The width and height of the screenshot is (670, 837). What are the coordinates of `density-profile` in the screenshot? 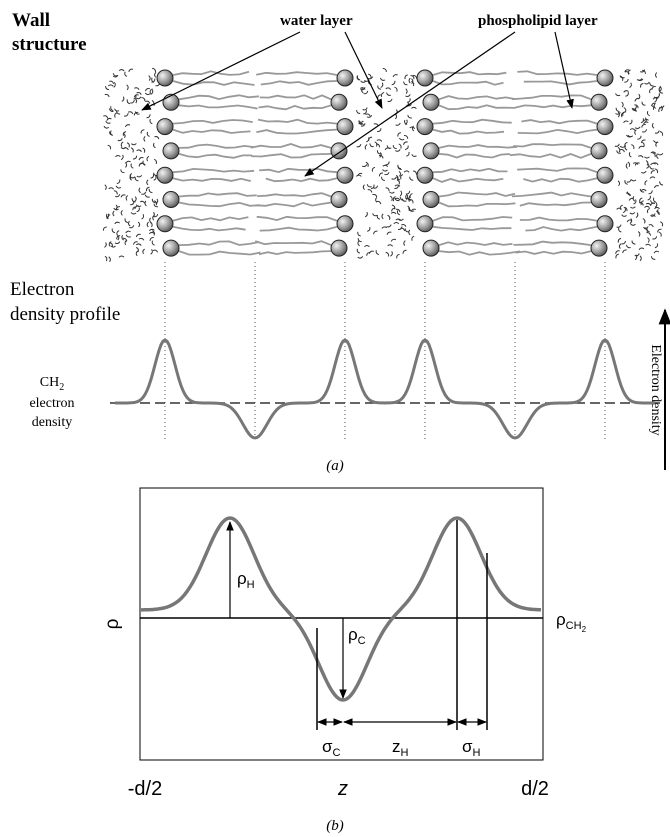 It's located at (341, 609).